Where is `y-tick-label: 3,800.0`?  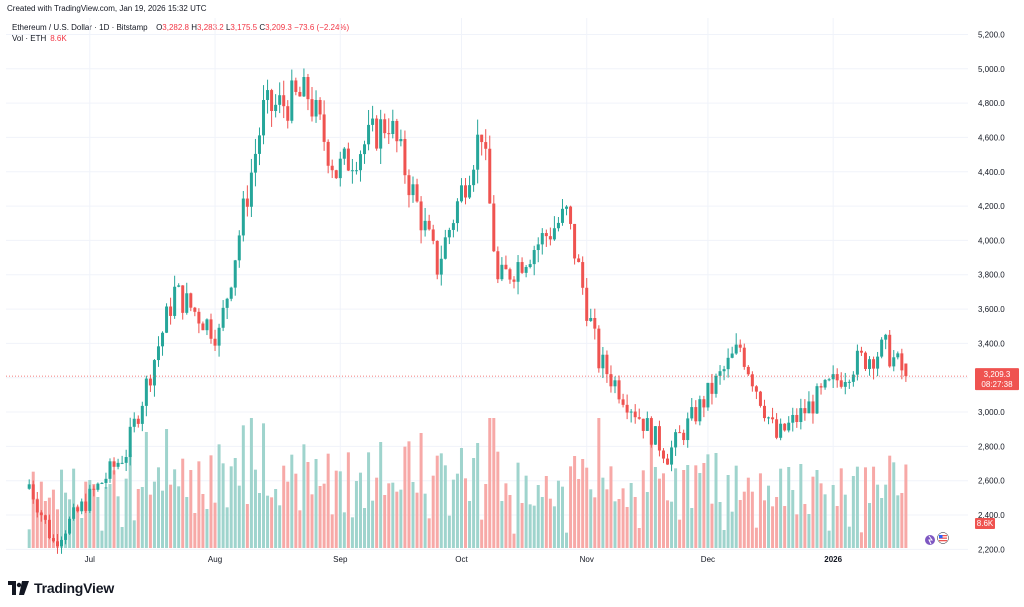 y-tick-label: 3,800.0 is located at coordinates (991, 275).